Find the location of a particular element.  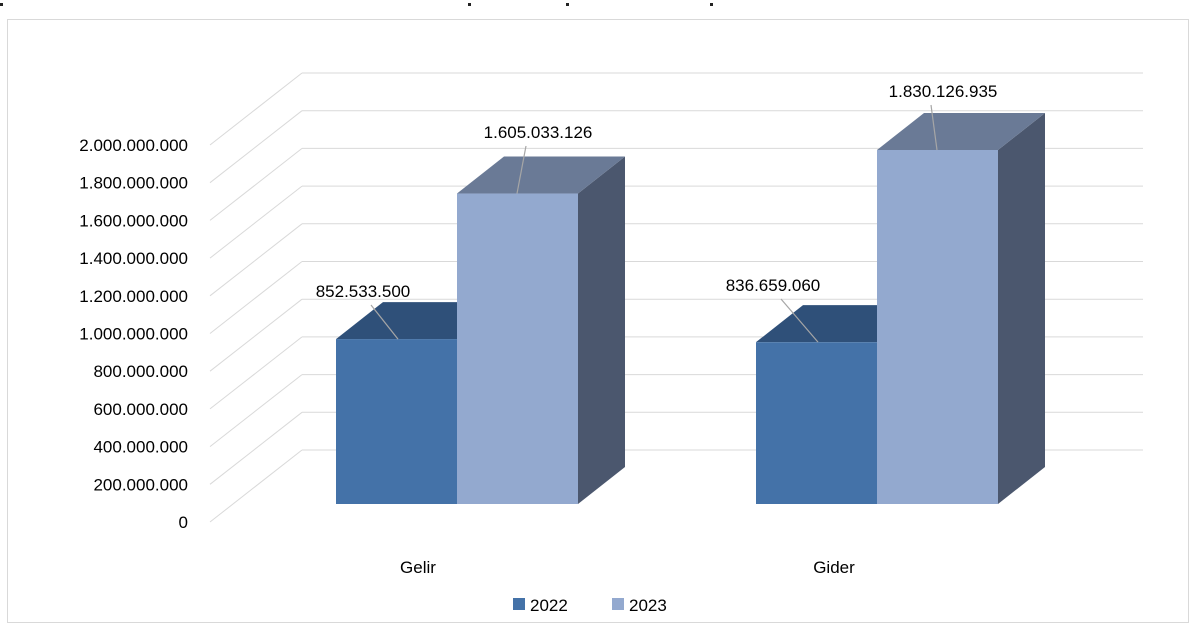

data-label: 836.659.060 is located at coordinates (773, 285).